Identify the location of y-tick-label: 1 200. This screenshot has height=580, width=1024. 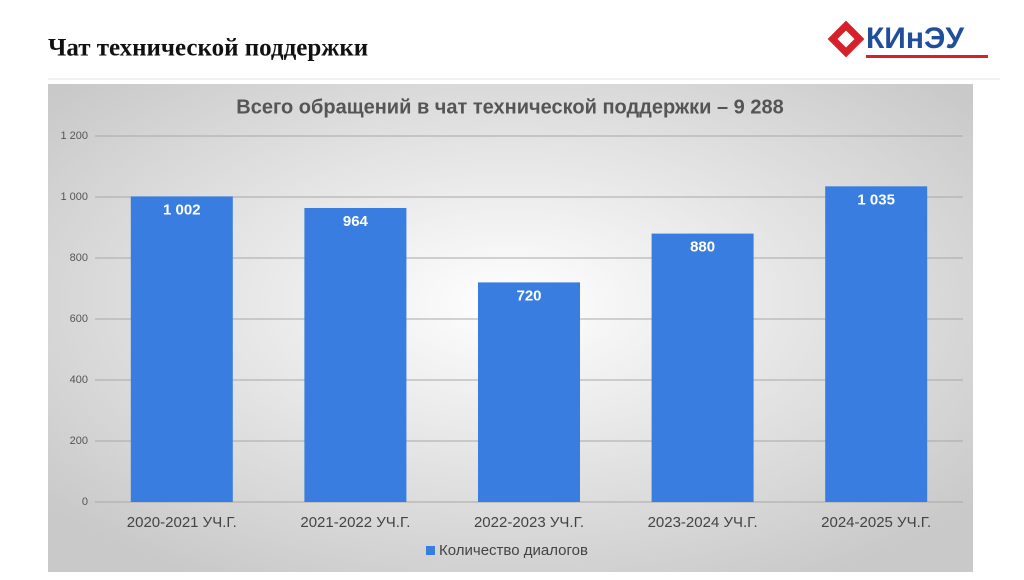
(74, 136).